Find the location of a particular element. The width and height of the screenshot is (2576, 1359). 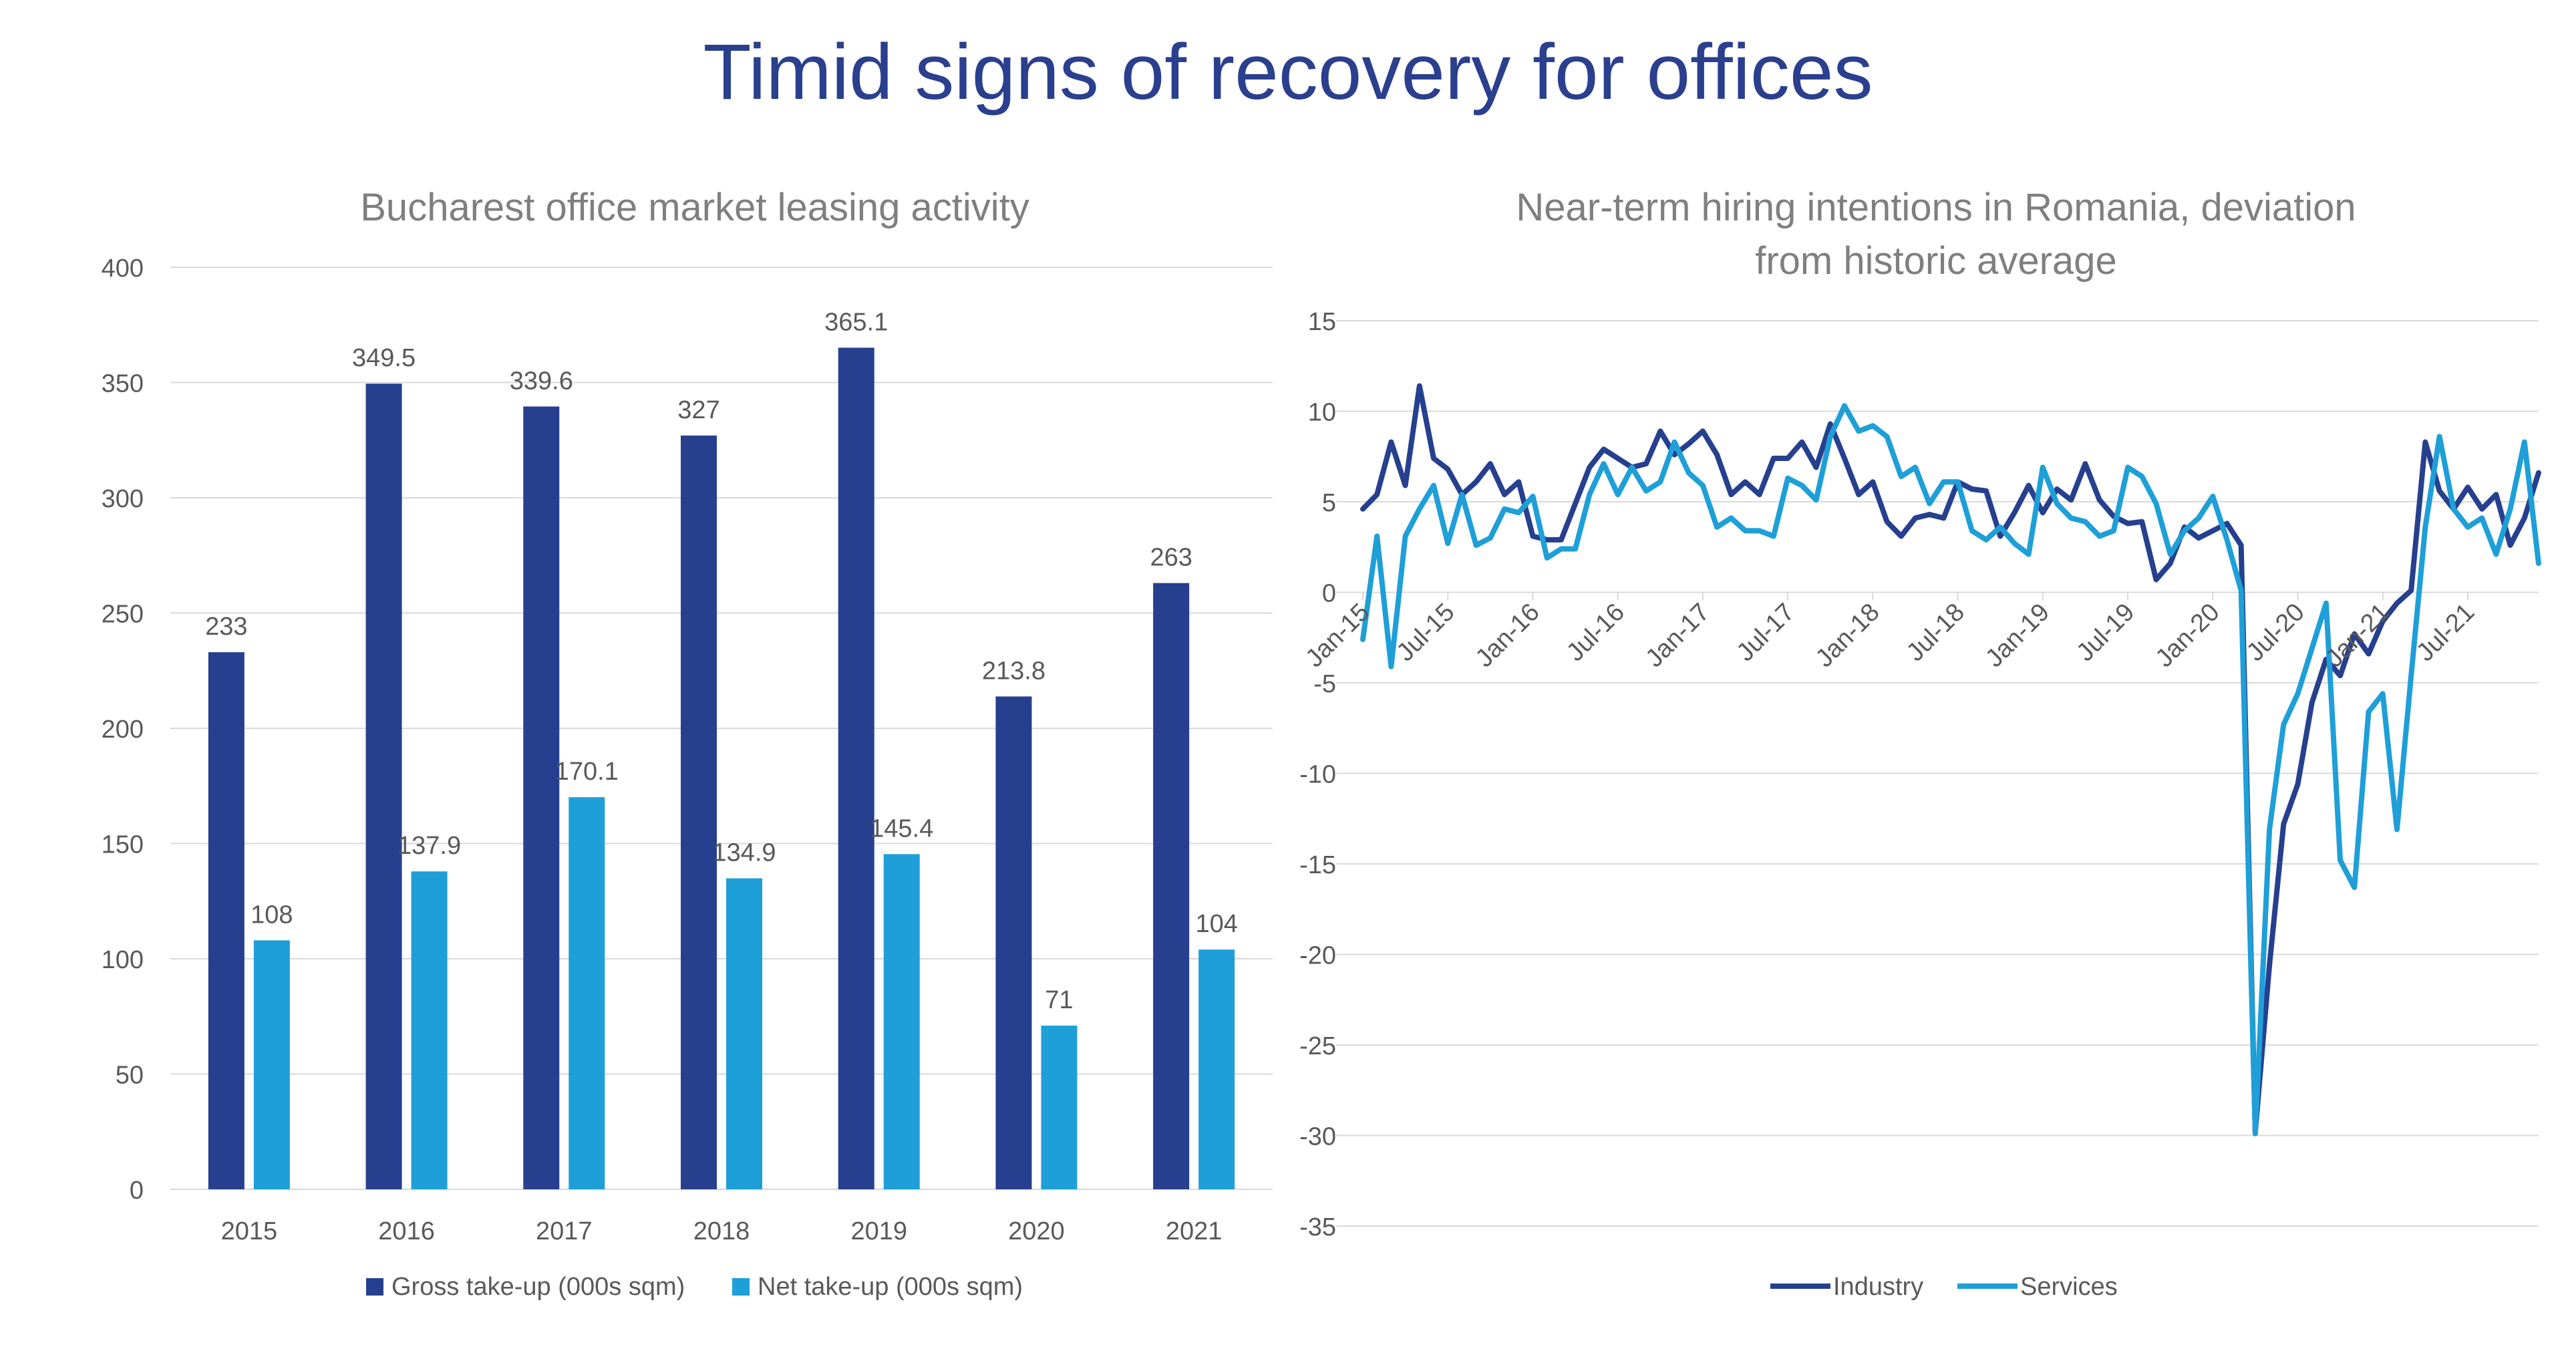

y-tick-label: -35 is located at coordinates (1317, 1227).